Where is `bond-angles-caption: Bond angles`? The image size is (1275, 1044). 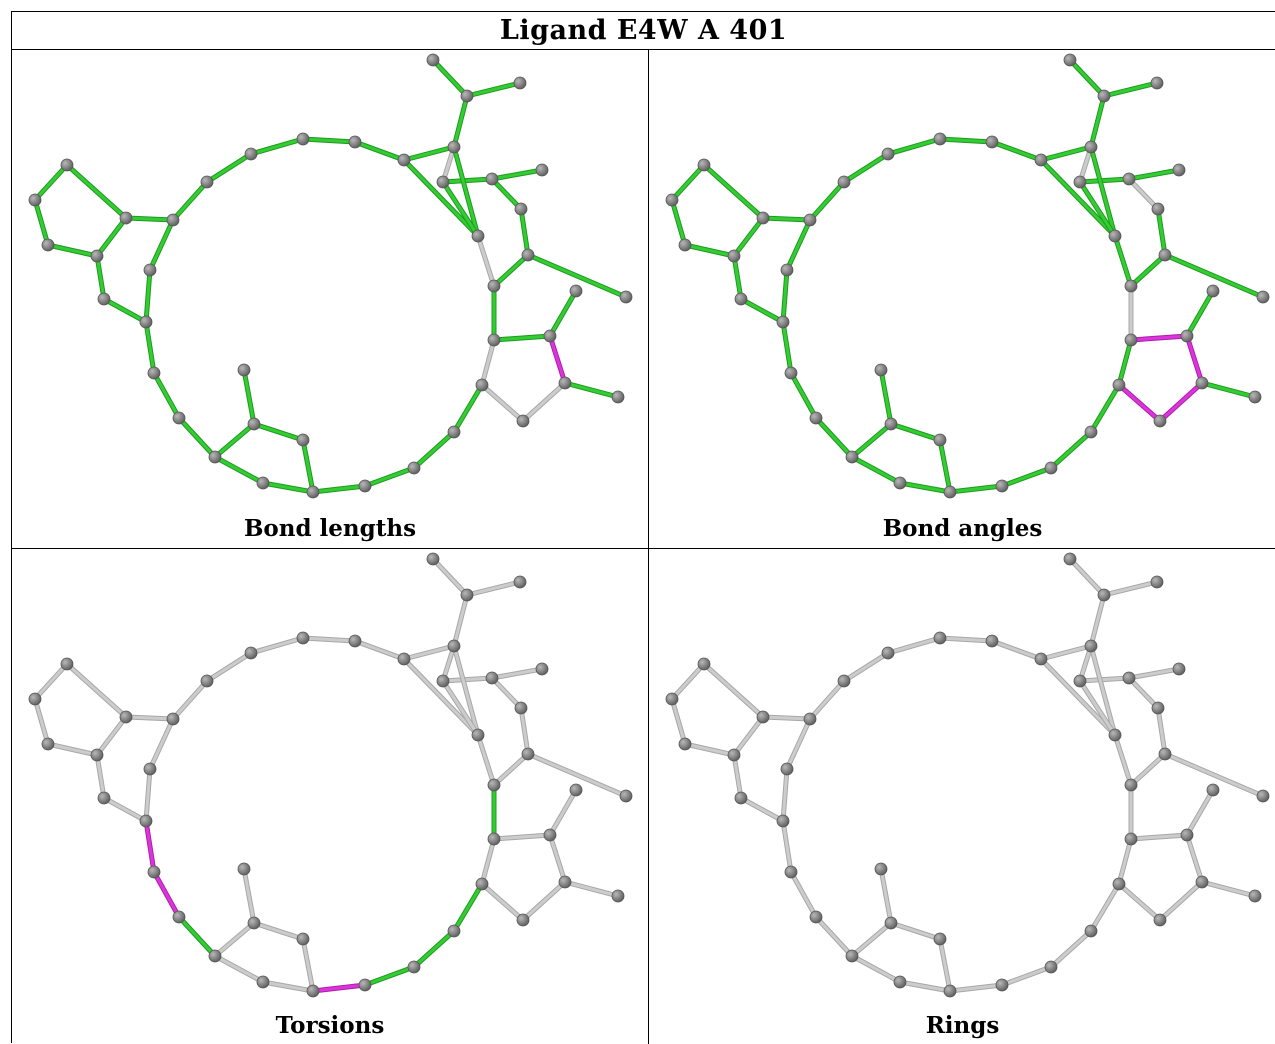 bond-angles-caption: Bond angles is located at coordinates (962, 528).